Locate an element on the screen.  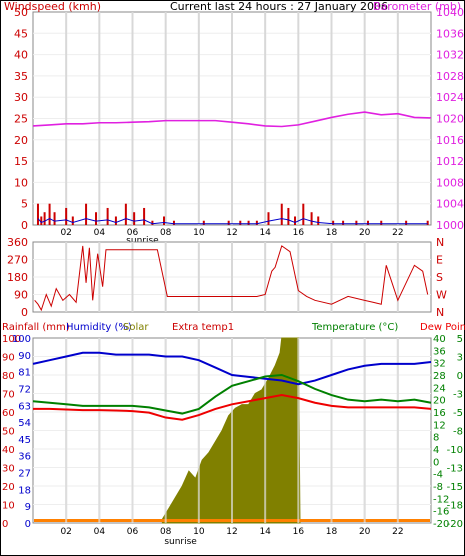
barometer-tick-label: 1008 is located at coordinates (450, 182).